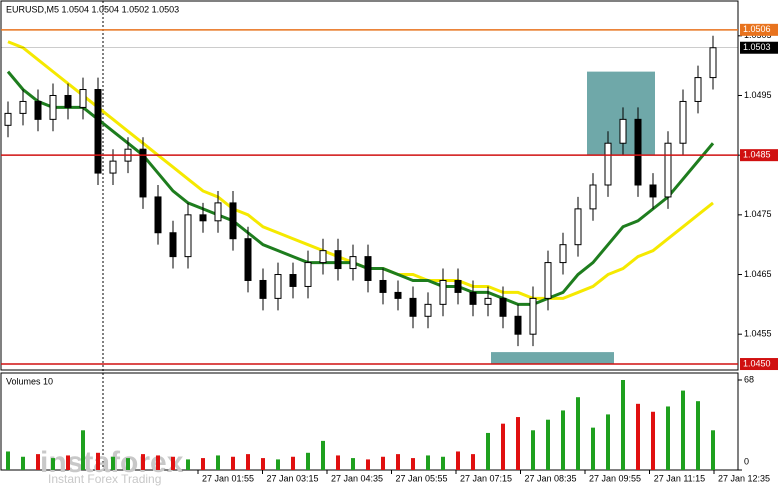 Image resolution: width=781 pixels, height=489 pixels. Describe the element at coordinates (292, 478) in the screenshot. I see `x-tick-label: 27 Jan 03:15` at that location.